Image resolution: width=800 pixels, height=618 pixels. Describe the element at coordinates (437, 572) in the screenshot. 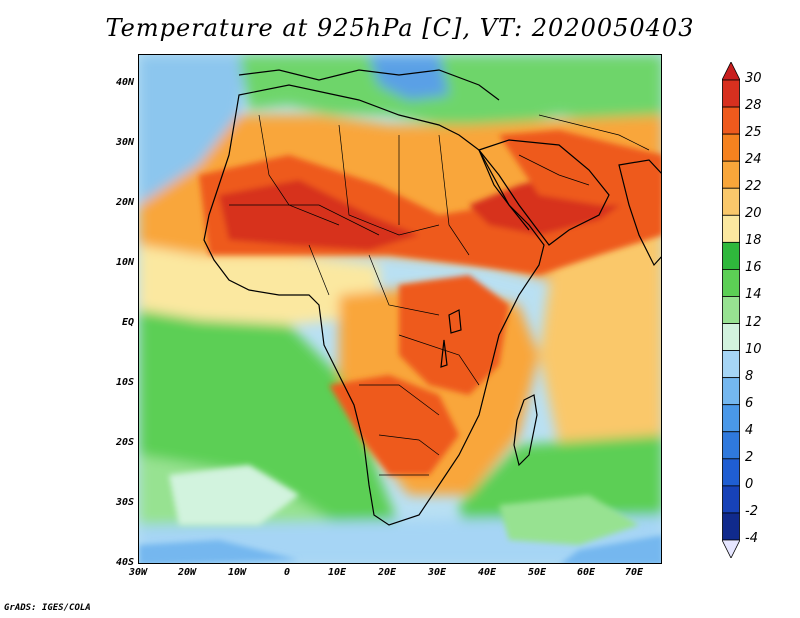

I see `lon-label: 30E` at that location.